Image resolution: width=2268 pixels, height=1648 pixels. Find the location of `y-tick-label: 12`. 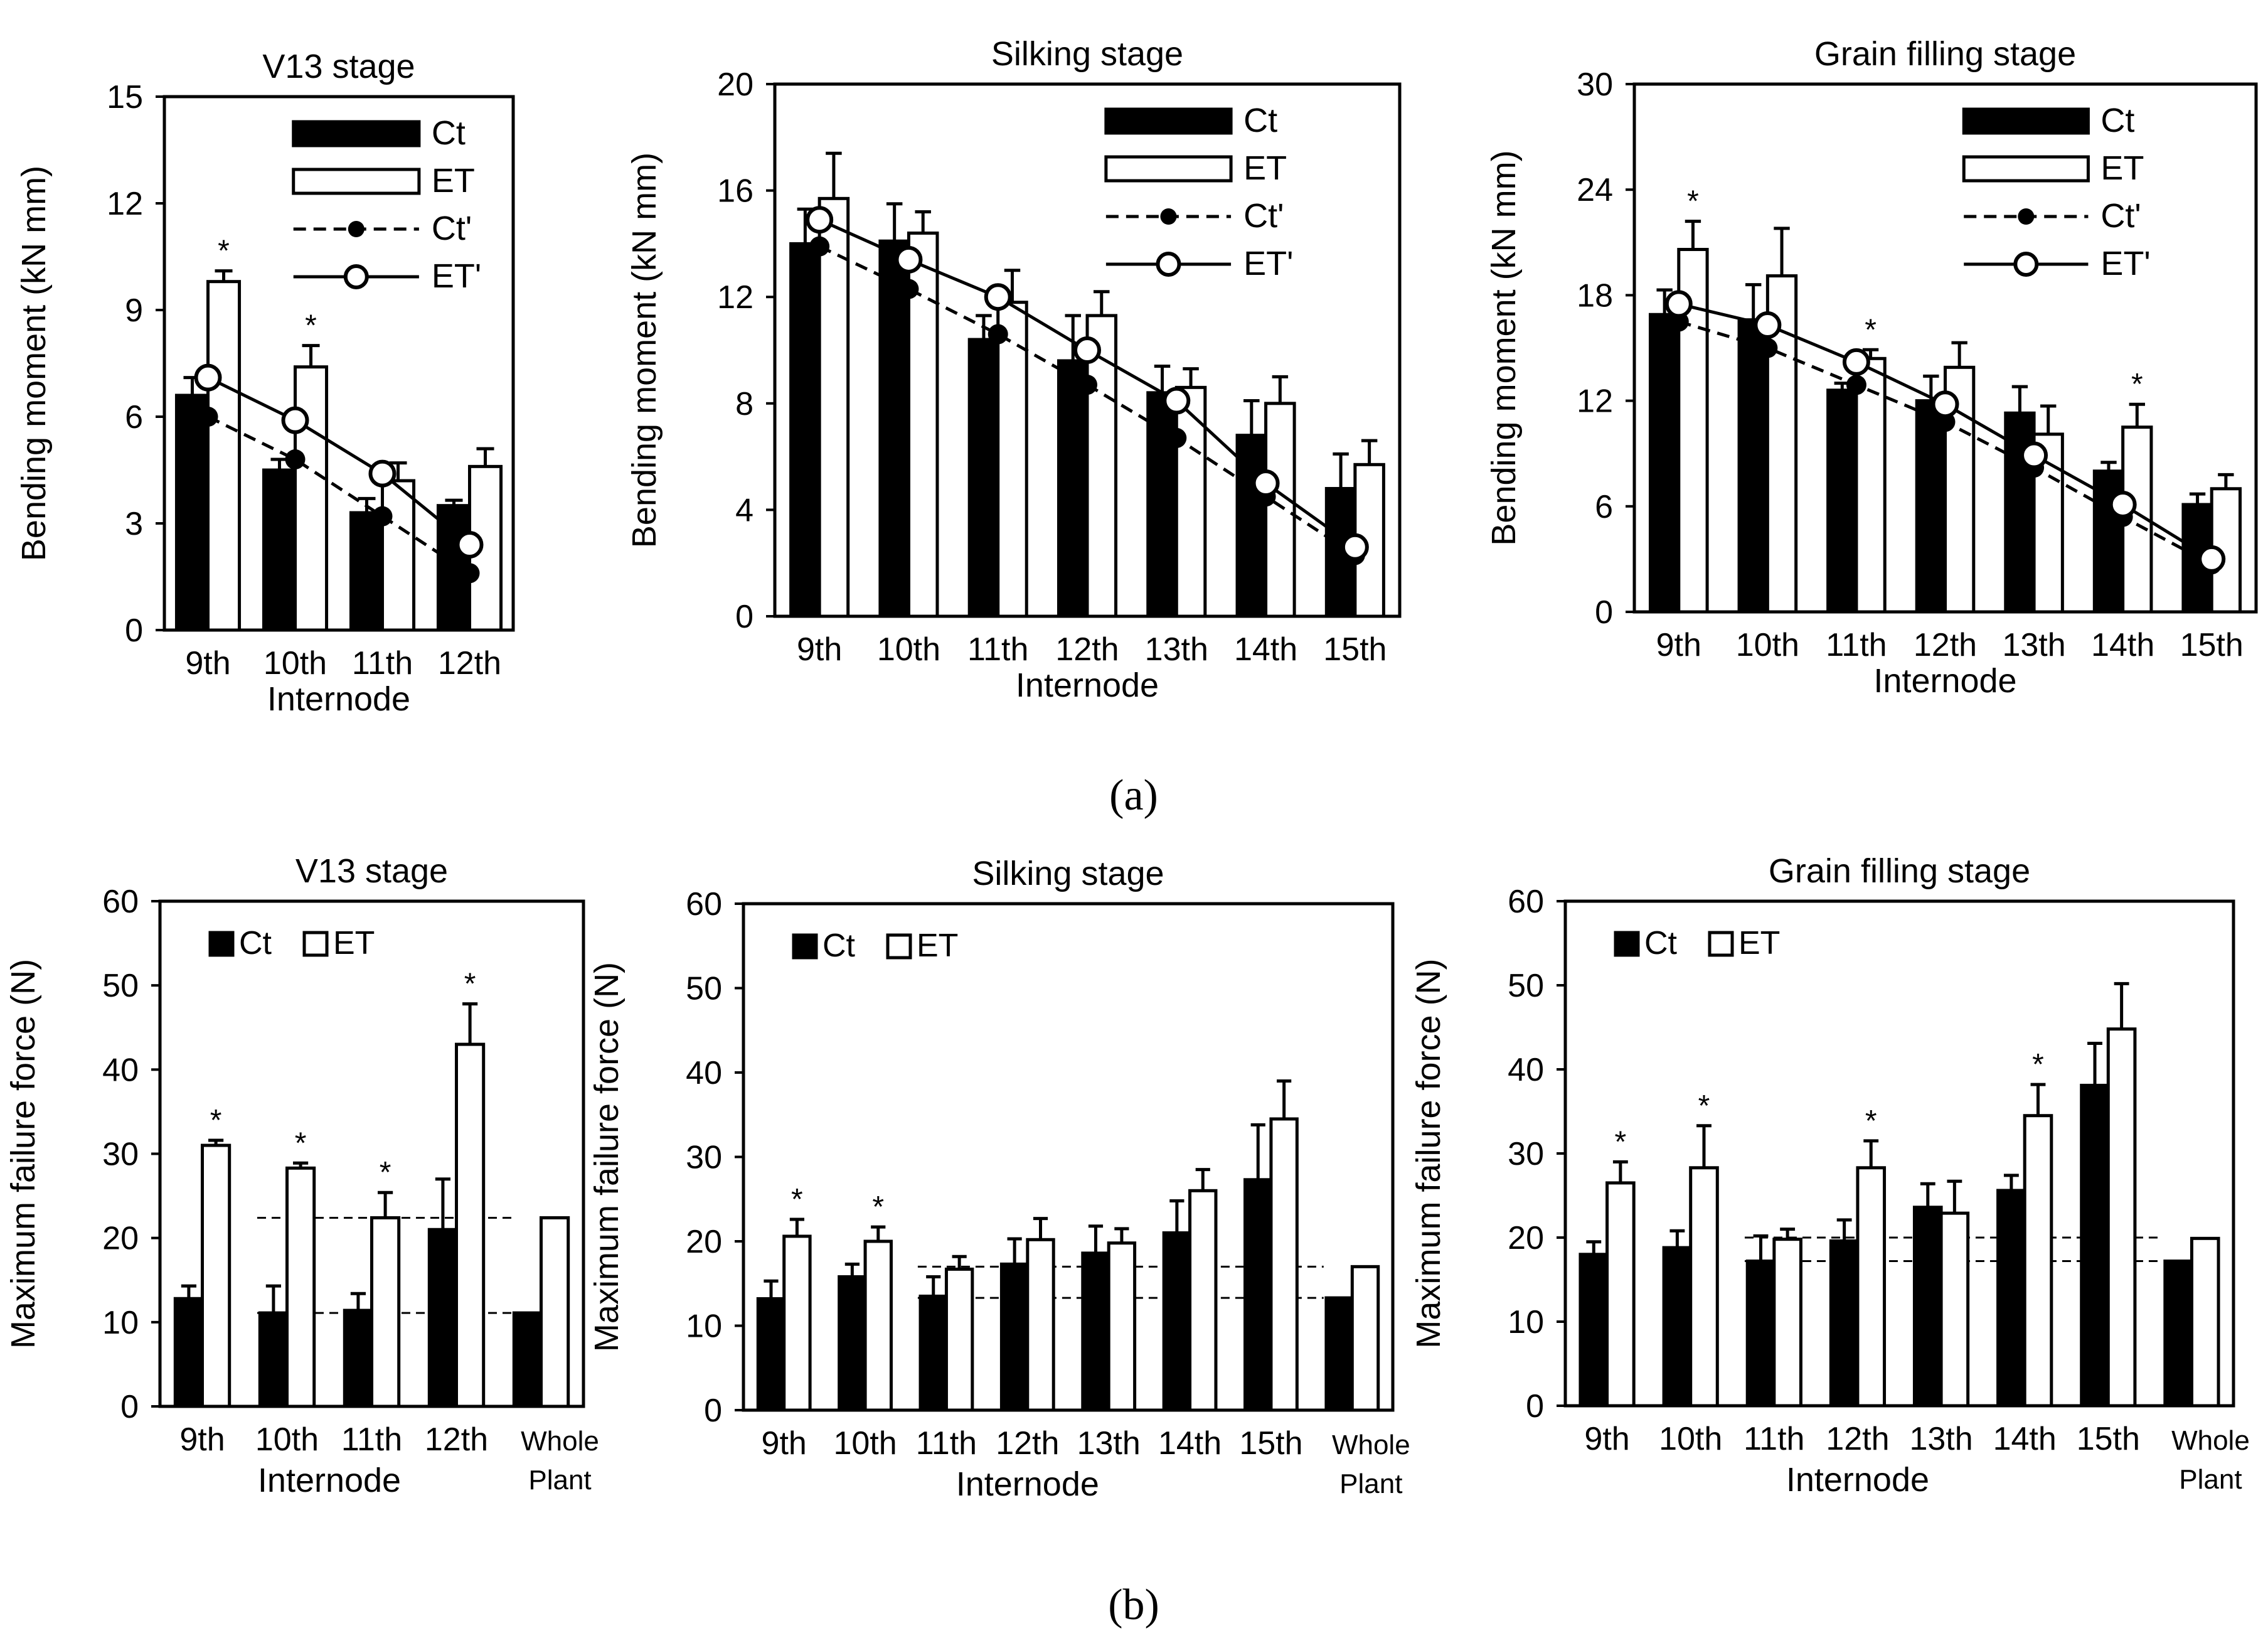

y-tick-label: 12 is located at coordinates (125, 204).